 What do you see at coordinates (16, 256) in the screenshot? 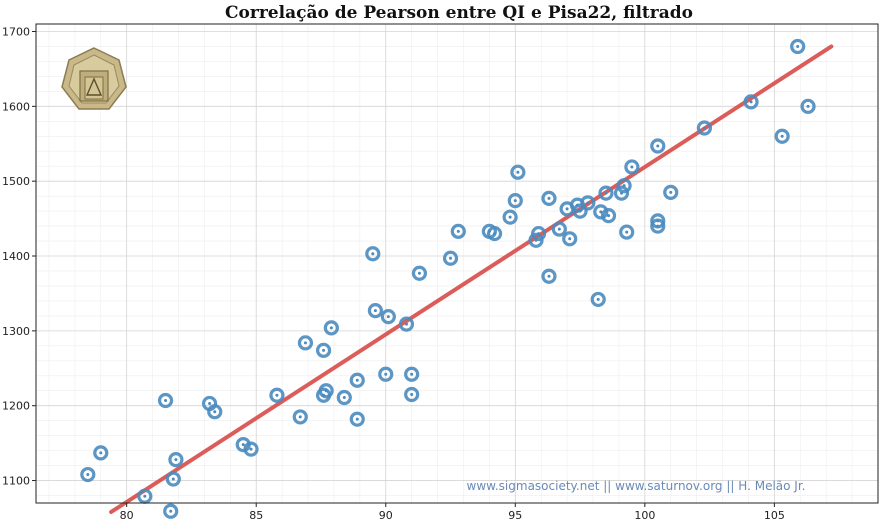
I see `y-tick-label: 1400` at bounding box center [16, 256].